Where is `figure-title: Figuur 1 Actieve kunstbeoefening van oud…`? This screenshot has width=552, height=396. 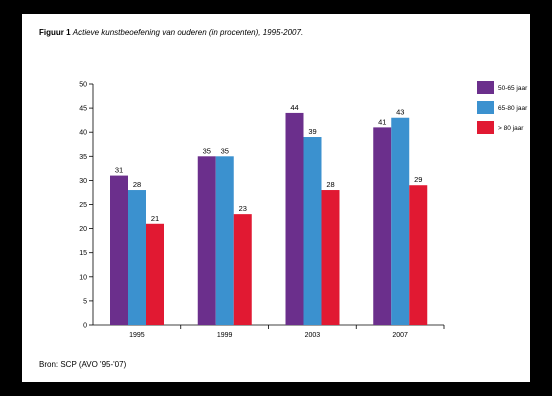
figure-title: Figuur 1 Actieve kunstbeoefening van oud… is located at coordinates (171, 32).